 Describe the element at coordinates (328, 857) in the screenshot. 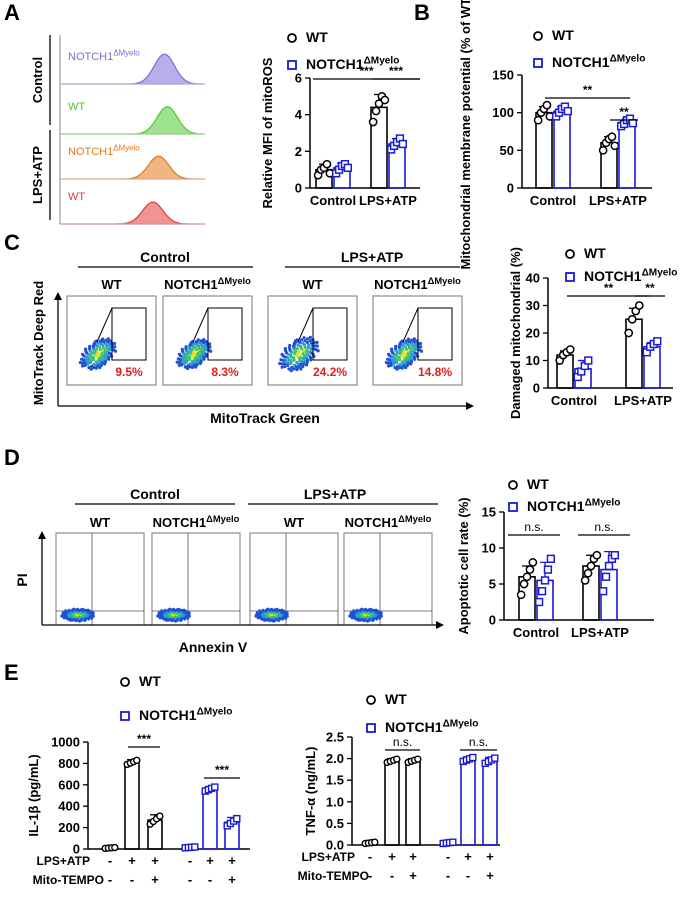

I see `row-label-lps: LPS+ATP` at that location.